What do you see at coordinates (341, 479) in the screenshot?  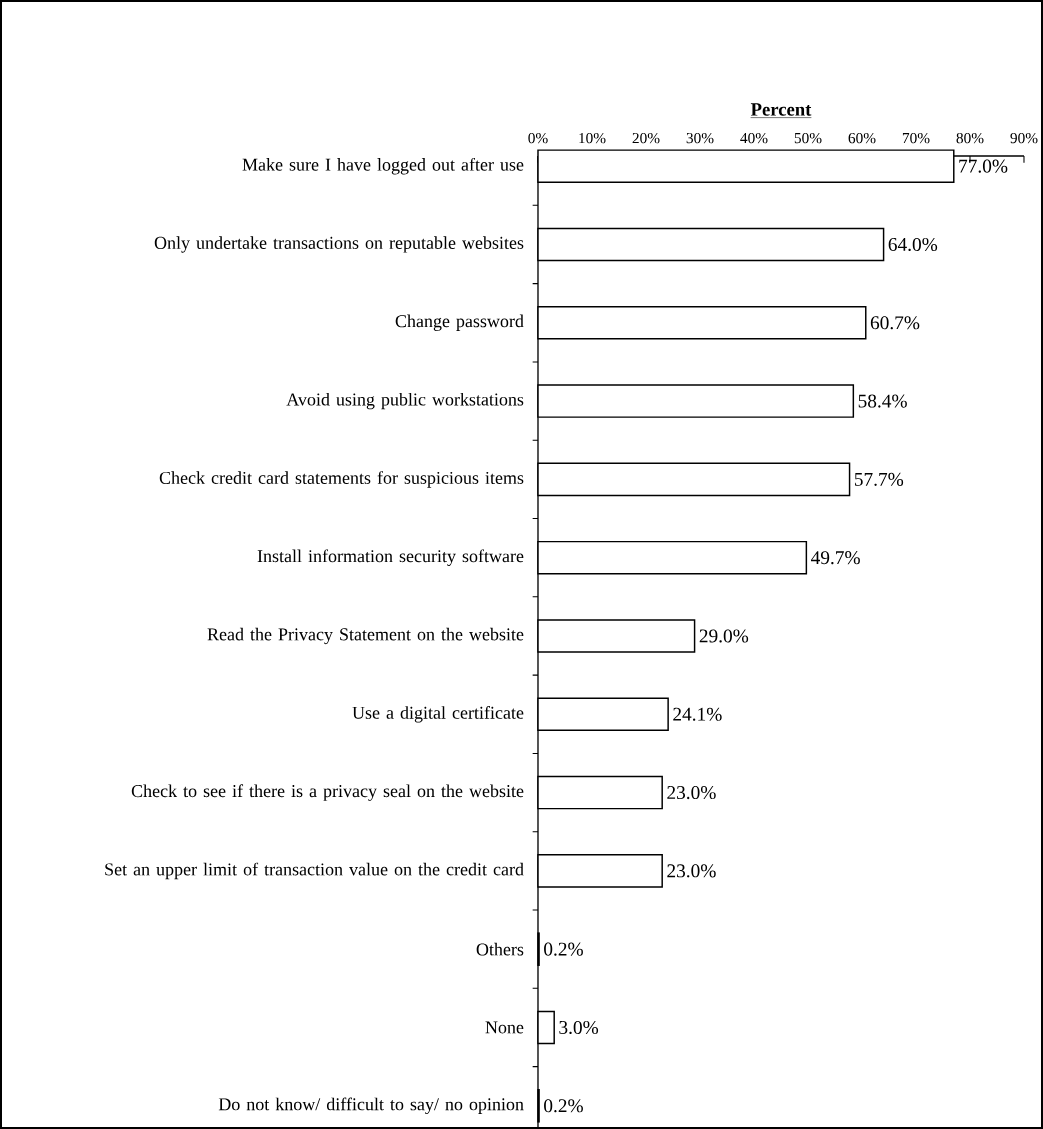 I see `y-tick-label: Check credit card statements for suspicious items` at bounding box center [341, 479].